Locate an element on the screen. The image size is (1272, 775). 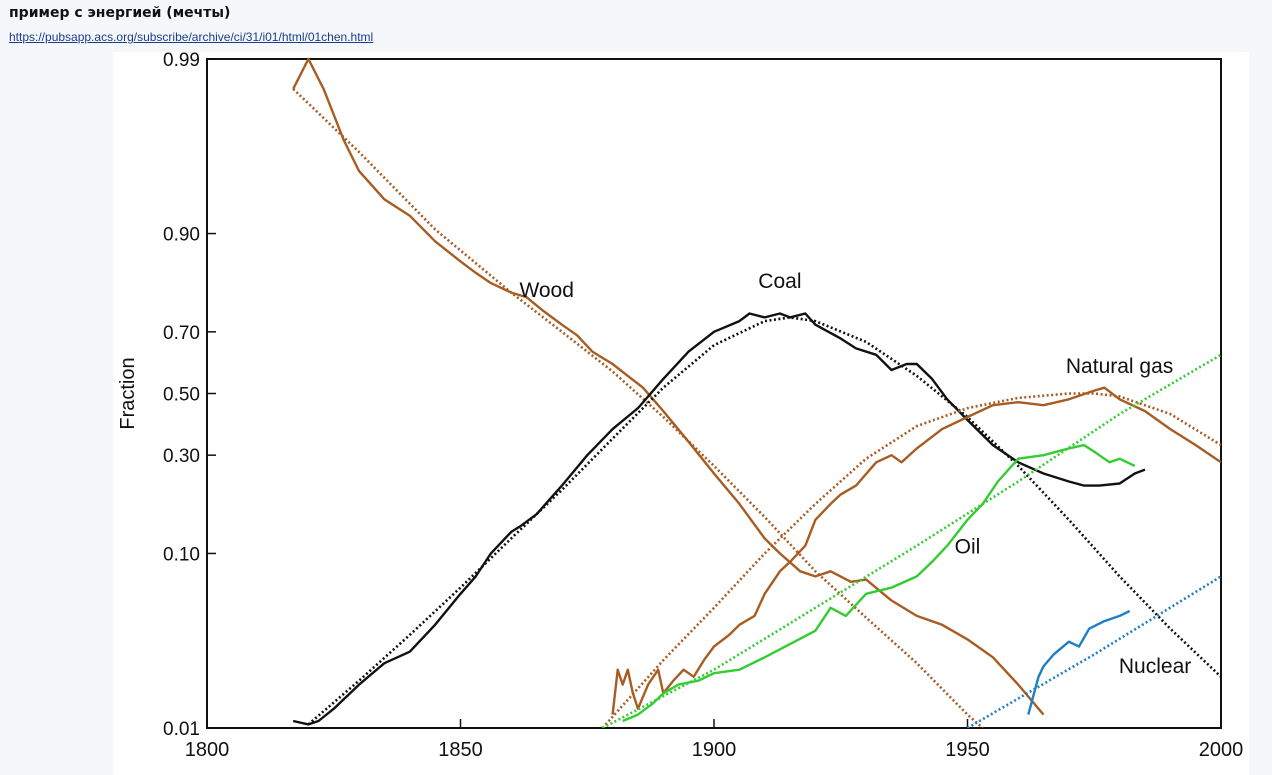
series-nuclear-trend-line is located at coordinates (1093, 651).